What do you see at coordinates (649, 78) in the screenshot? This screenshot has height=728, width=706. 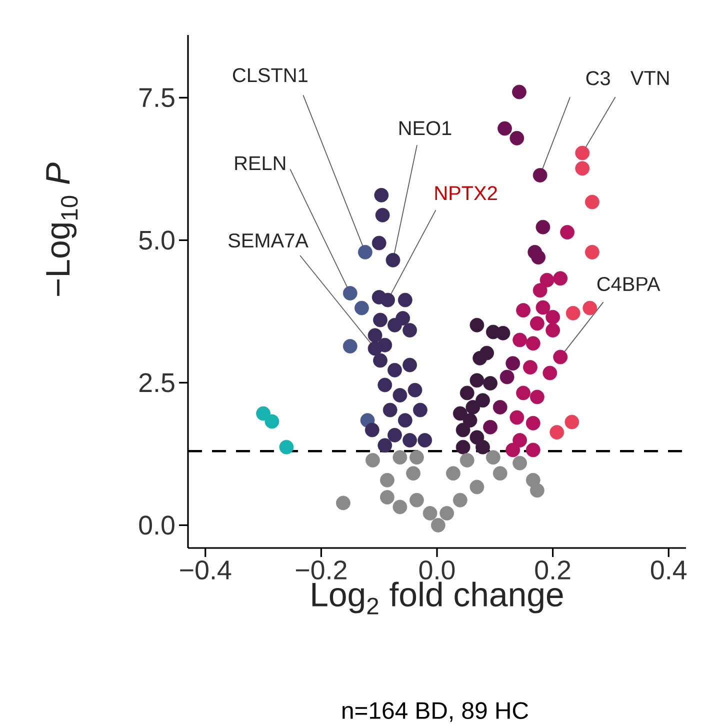 I see `annotation: VTN` at bounding box center [649, 78].